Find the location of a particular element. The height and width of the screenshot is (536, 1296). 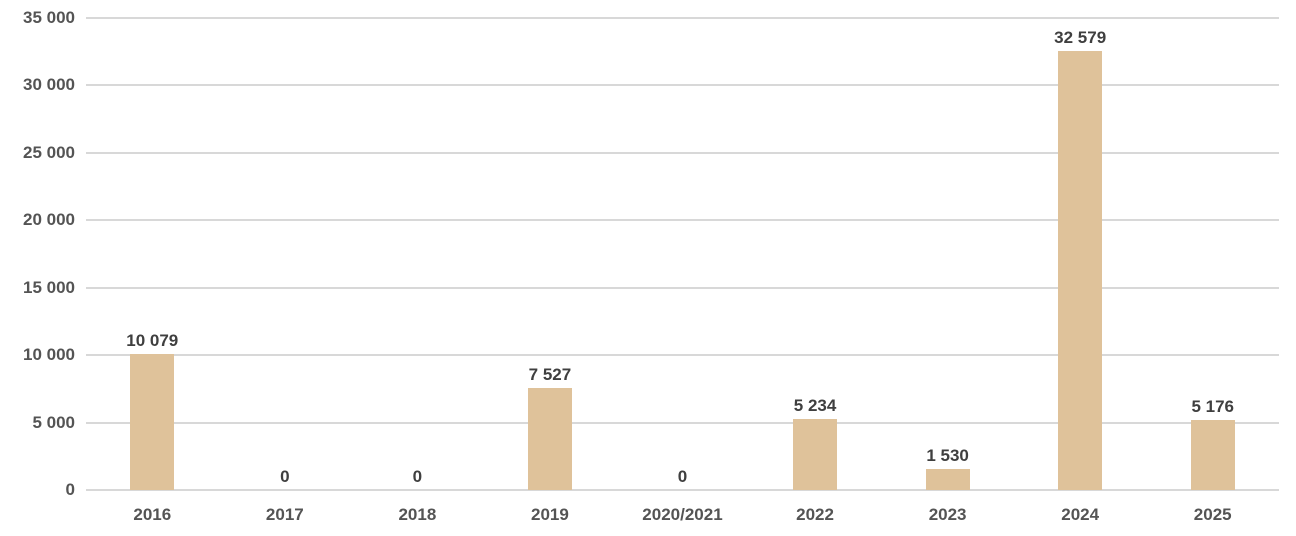

bar-value-label: 5 234 is located at coordinates (815, 406).